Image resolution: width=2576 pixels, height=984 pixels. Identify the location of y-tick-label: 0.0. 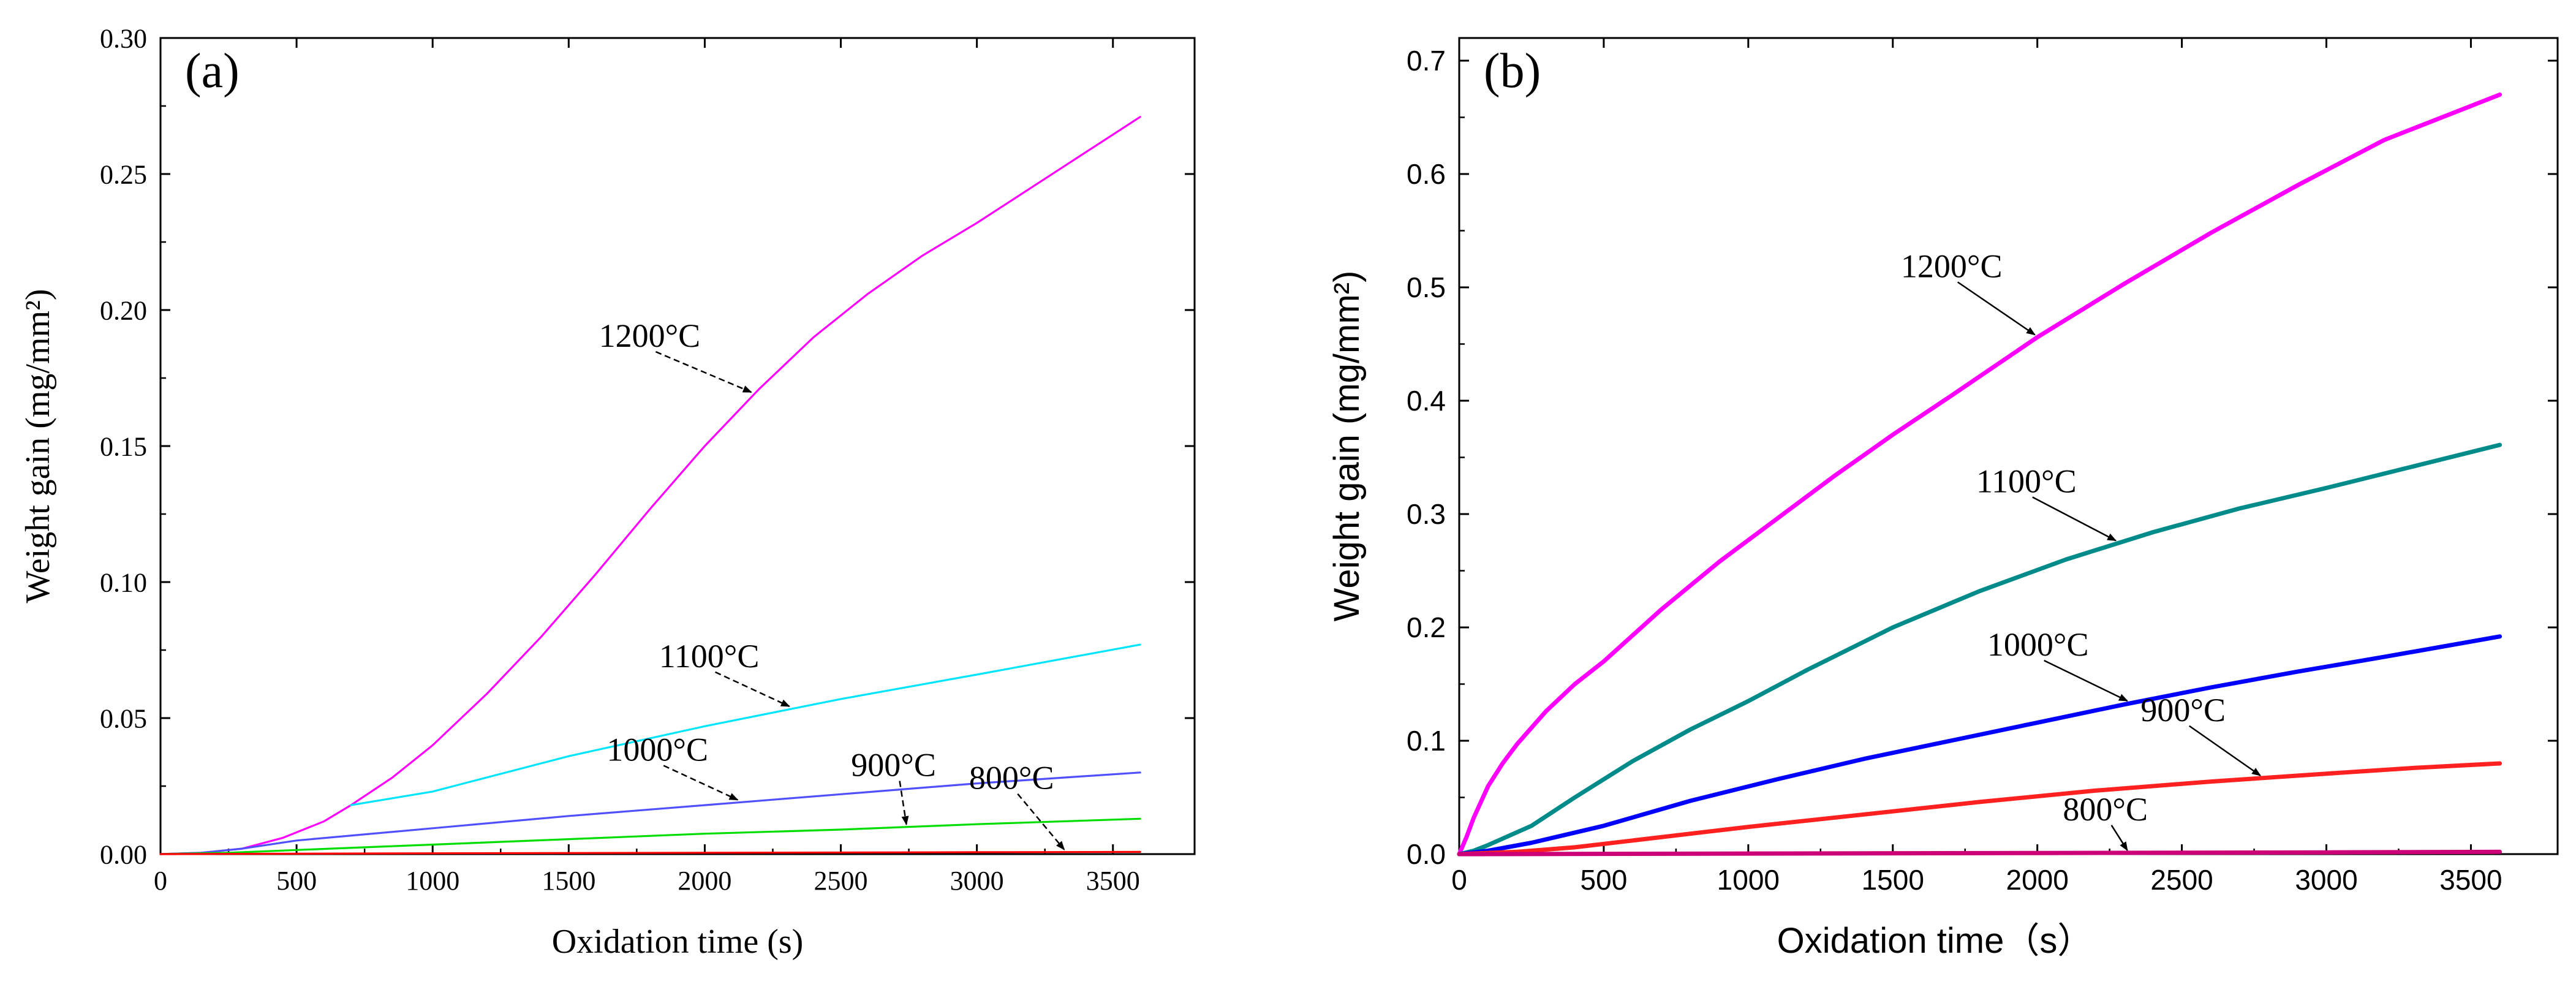
(1426, 854).